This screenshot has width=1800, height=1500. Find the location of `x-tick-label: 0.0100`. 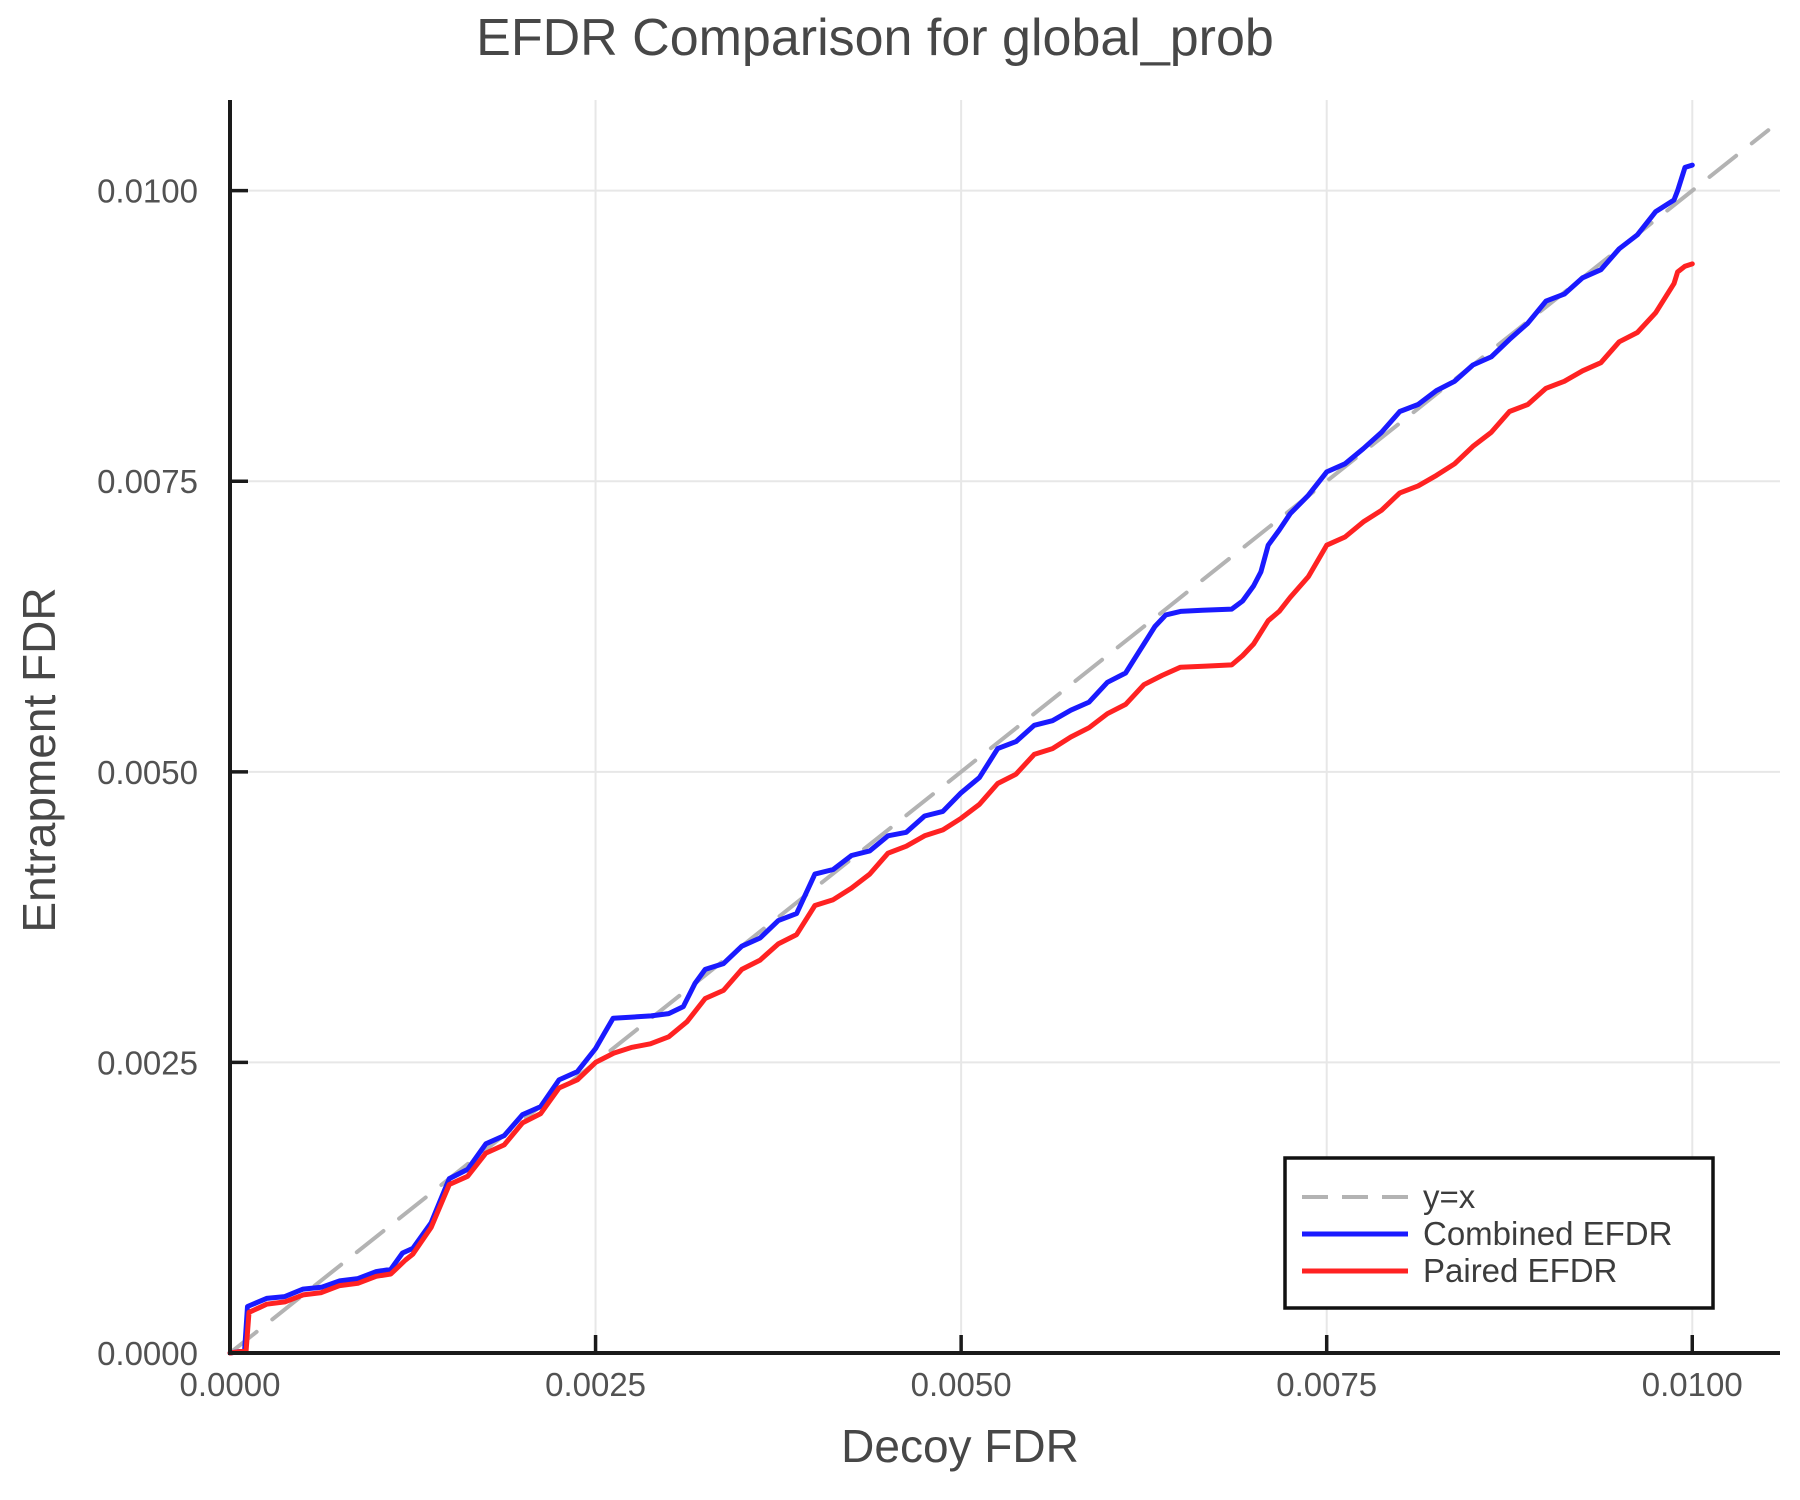

x-tick-label: 0.0100 is located at coordinates (1692, 1384).